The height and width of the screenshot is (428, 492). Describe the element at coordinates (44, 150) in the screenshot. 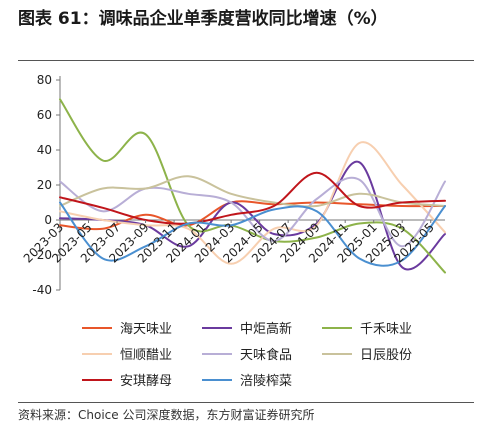

I see `y-tick-label: 40` at that location.